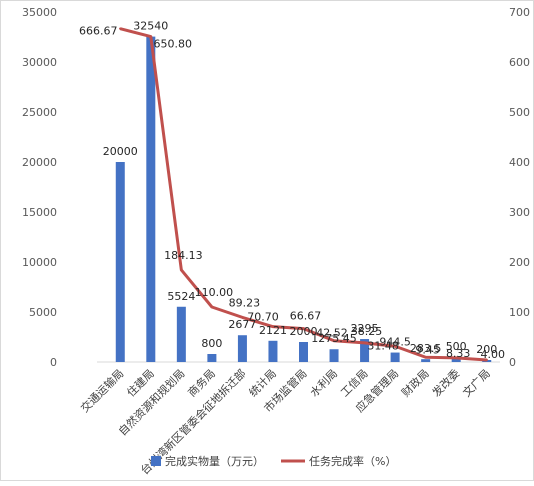 The height and width of the screenshot is (486, 534). Describe the element at coordinates (273, 330) in the screenshot. I see `bar-value-label: 2121` at that location.